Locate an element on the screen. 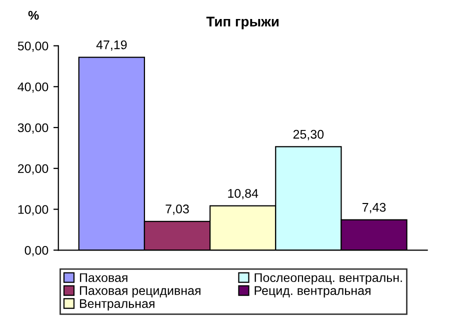 This screenshot has height=327, width=467. data-label: 7,03 is located at coordinates (177, 209).